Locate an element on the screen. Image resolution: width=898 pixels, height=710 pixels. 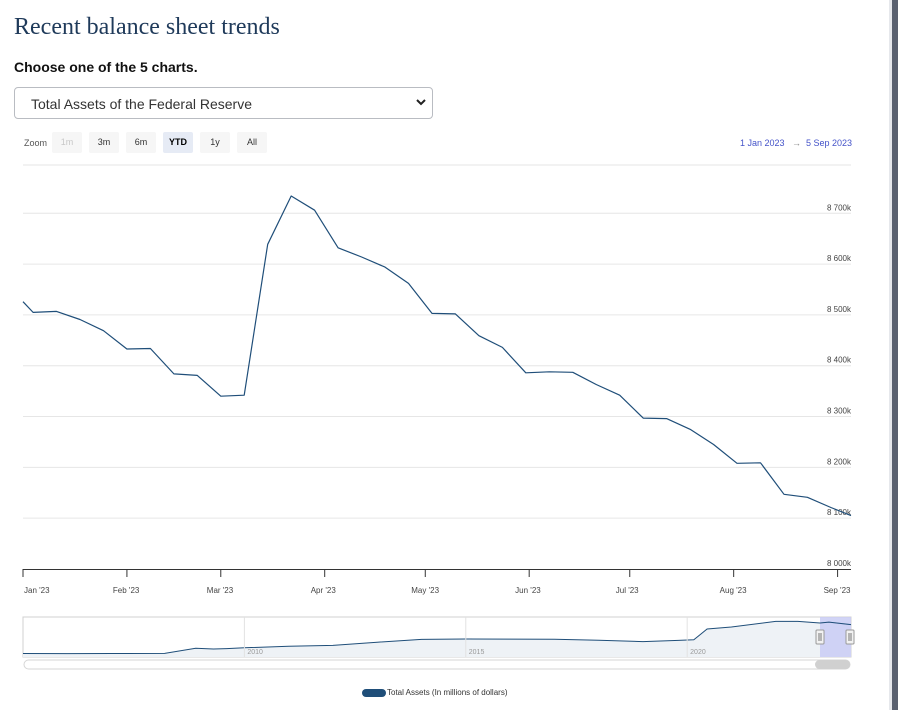
zoom-label: Zoom is located at coordinates (36, 143).